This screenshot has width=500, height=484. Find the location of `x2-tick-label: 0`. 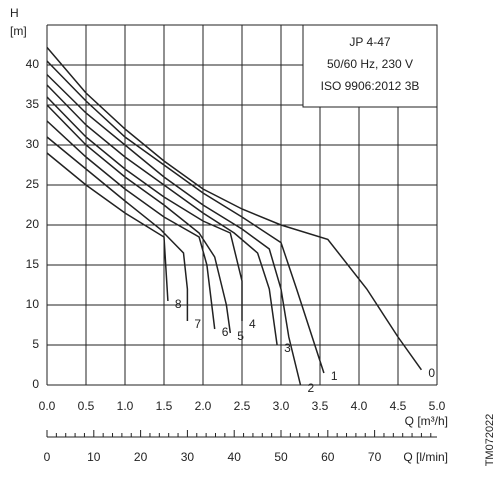

x2-tick-label: 0 is located at coordinates (47, 457).